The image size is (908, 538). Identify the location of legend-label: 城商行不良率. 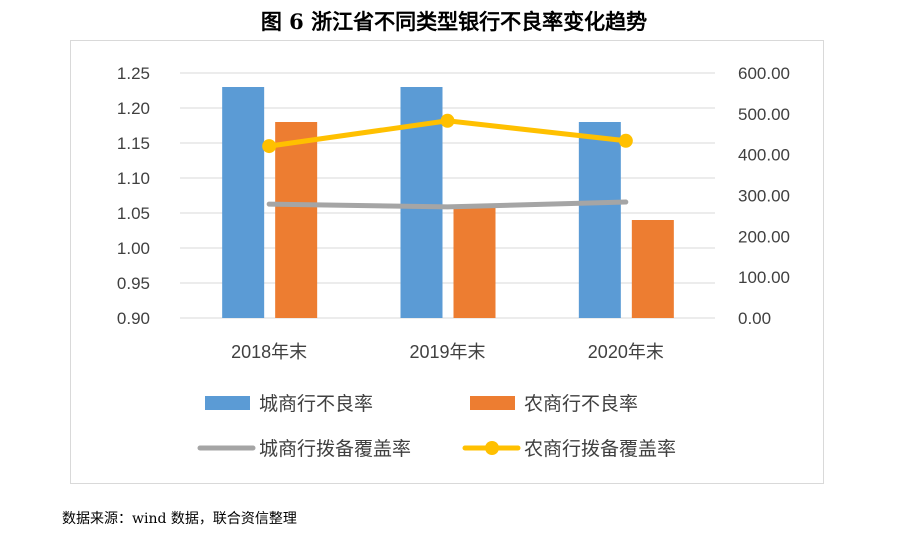
(316, 404).